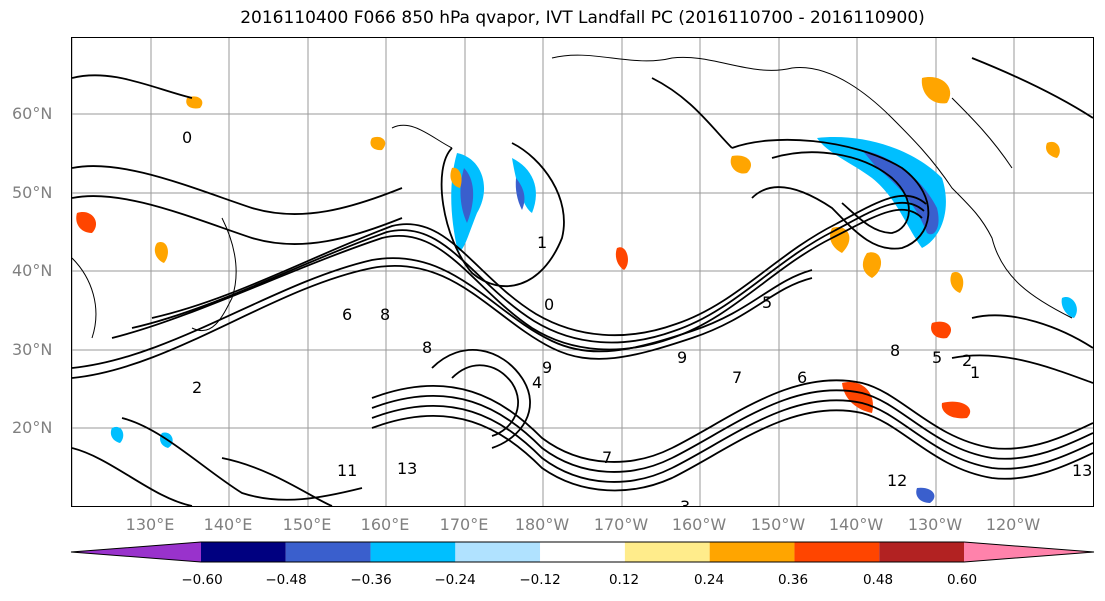 The width and height of the screenshot is (1105, 601). Describe the element at coordinates (856, 524) in the screenshot. I see `longitude-label: 140°W` at that location.